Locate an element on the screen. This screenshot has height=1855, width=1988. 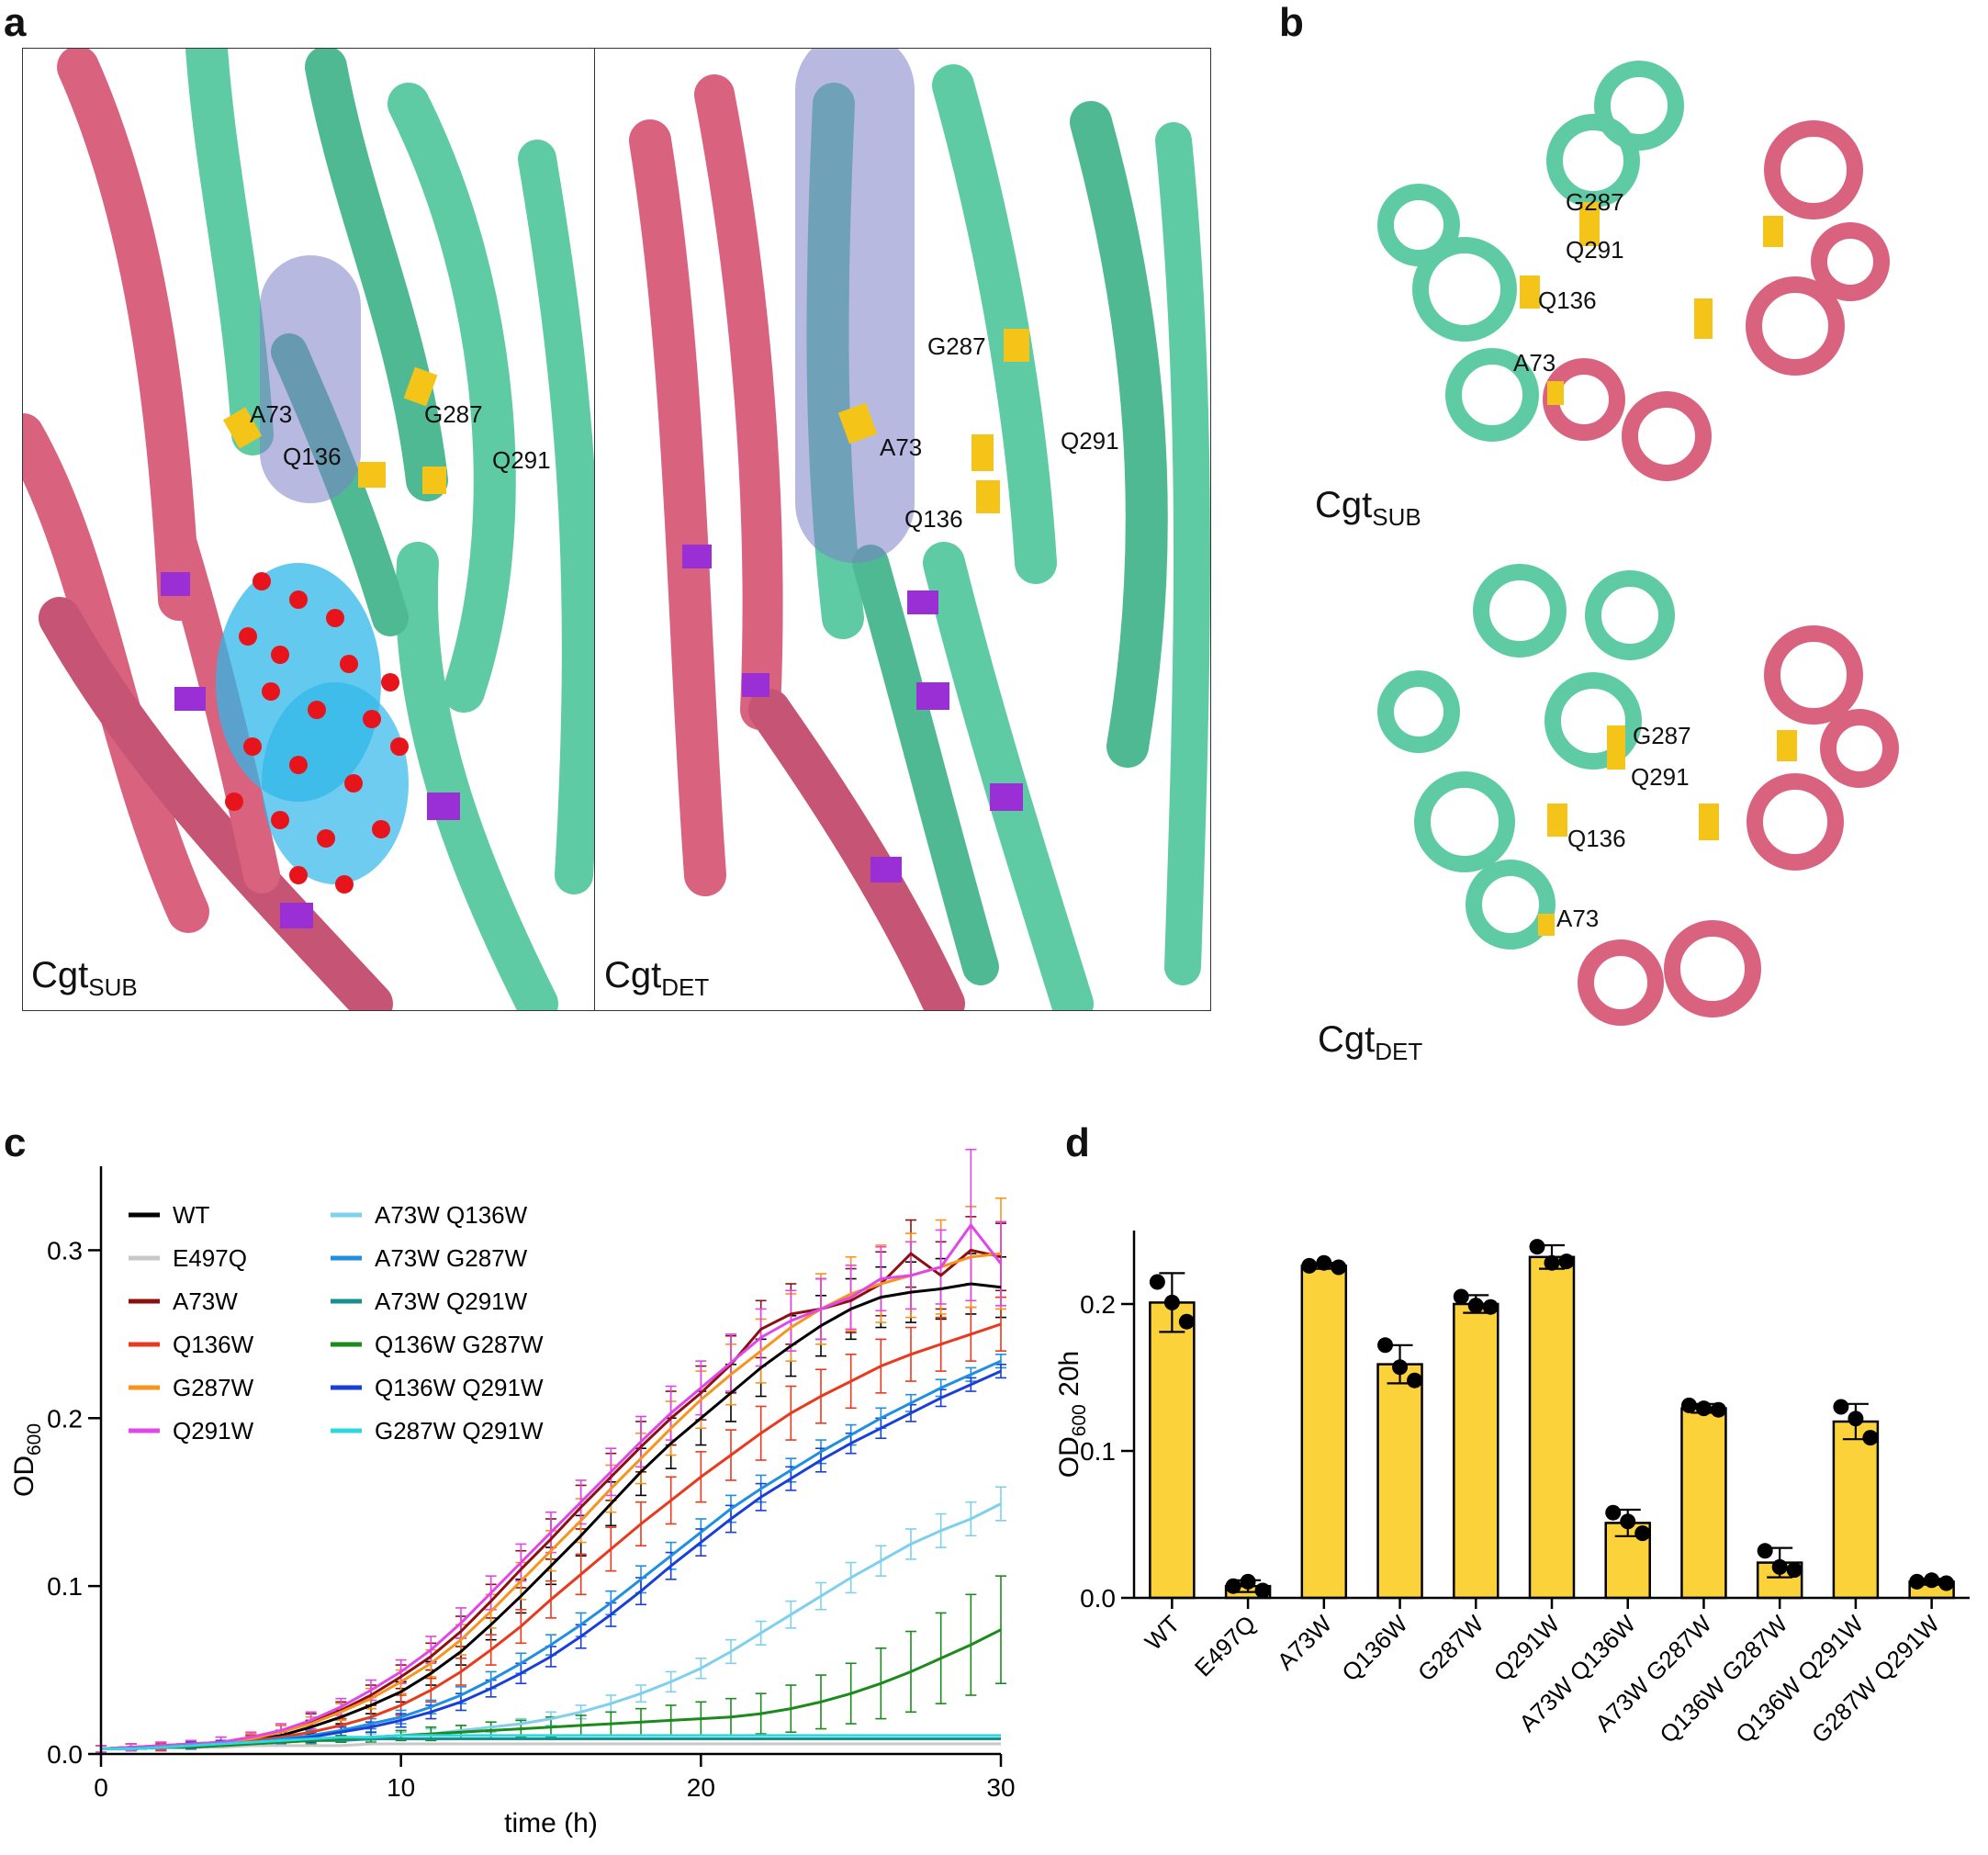
x-tick-label: Q136W G287W is located at coordinates (1723, 1679).